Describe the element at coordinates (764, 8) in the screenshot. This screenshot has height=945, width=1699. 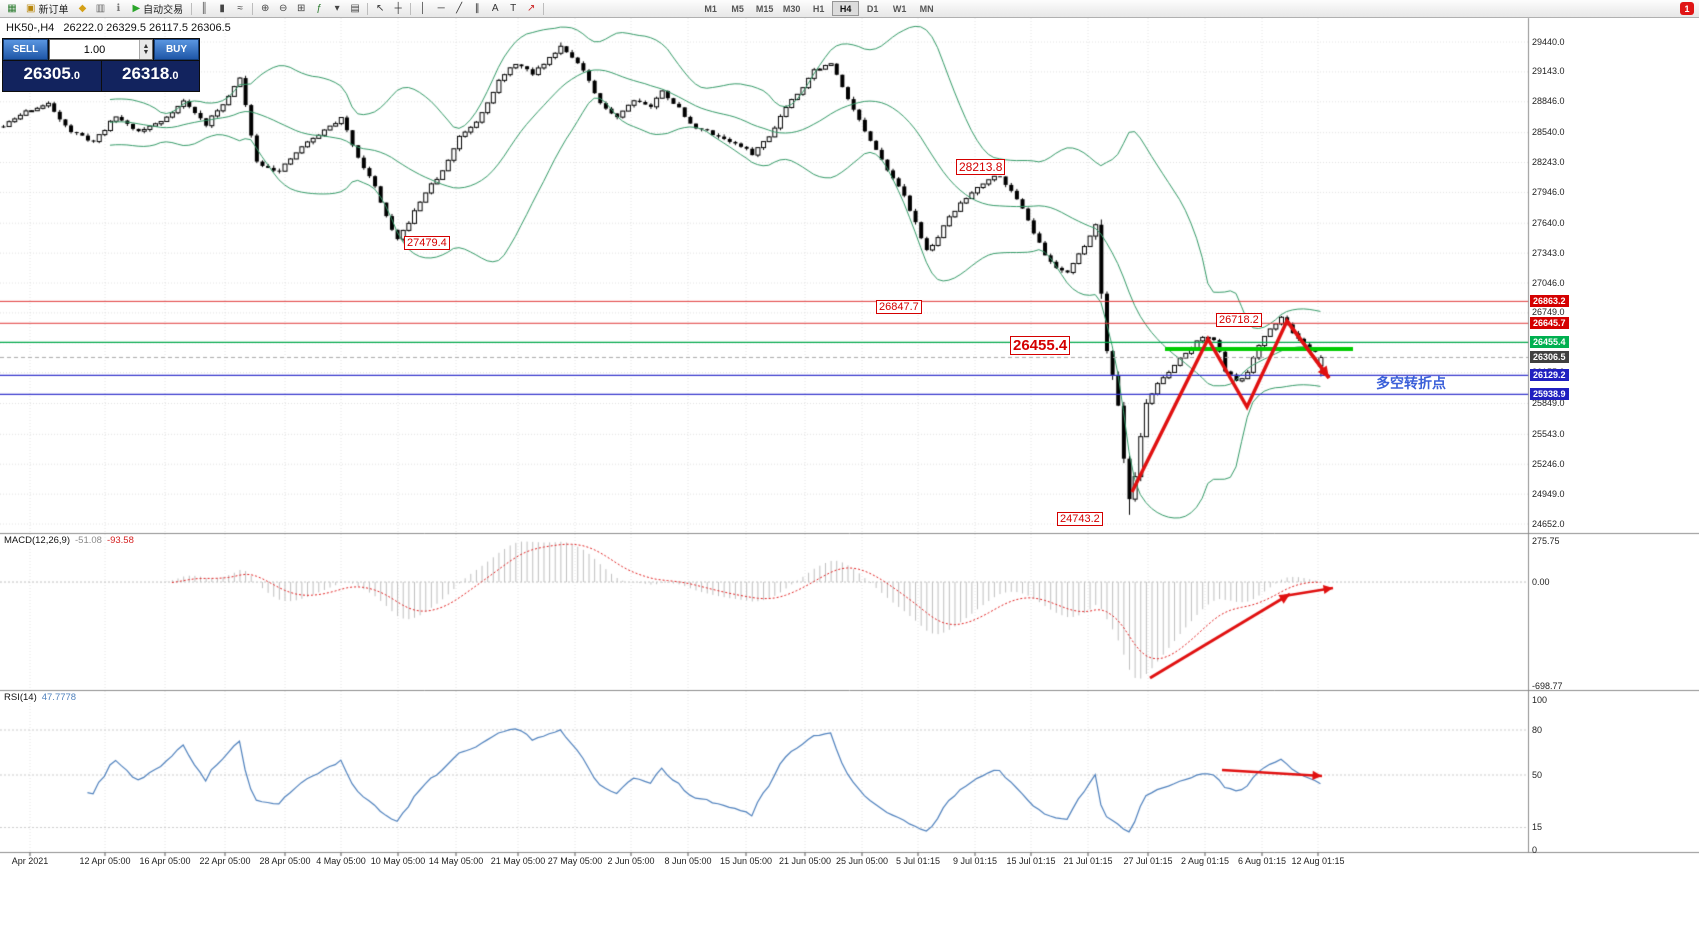
I see `timeframe-m15: M15` at that location.